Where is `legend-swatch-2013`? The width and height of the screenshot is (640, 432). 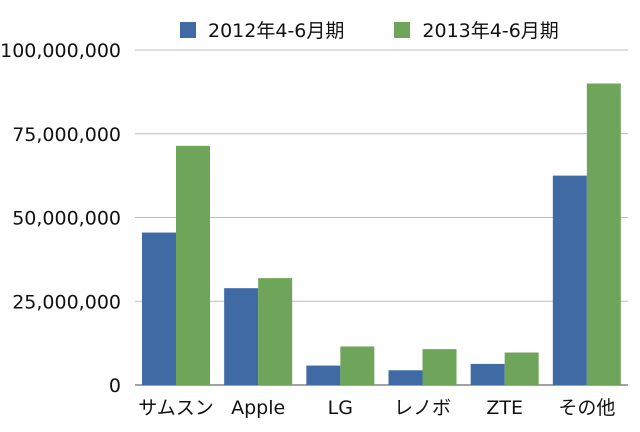
legend-swatch-2013 is located at coordinates (402, 29).